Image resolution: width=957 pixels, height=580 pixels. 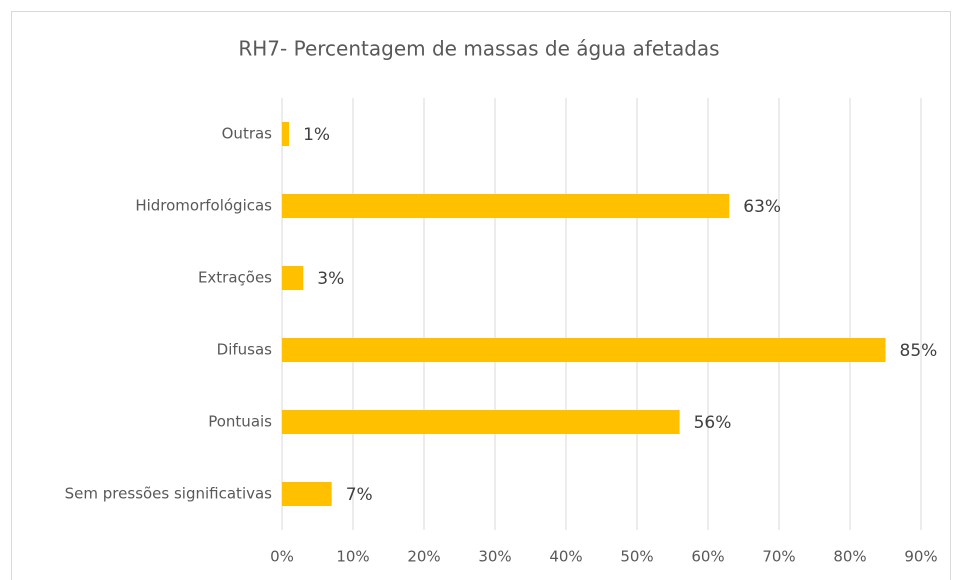 What do you see at coordinates (636, 557) in the screenshot?
I see `x-tick-label: 50%` at bounding box center [636, 557].